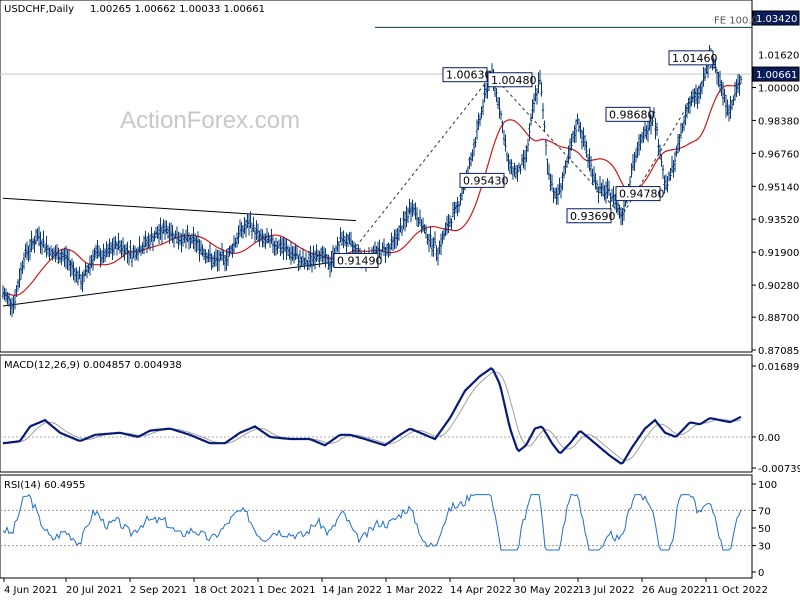  I want to click on annotation-label: 0.93690, so click(593, 216).